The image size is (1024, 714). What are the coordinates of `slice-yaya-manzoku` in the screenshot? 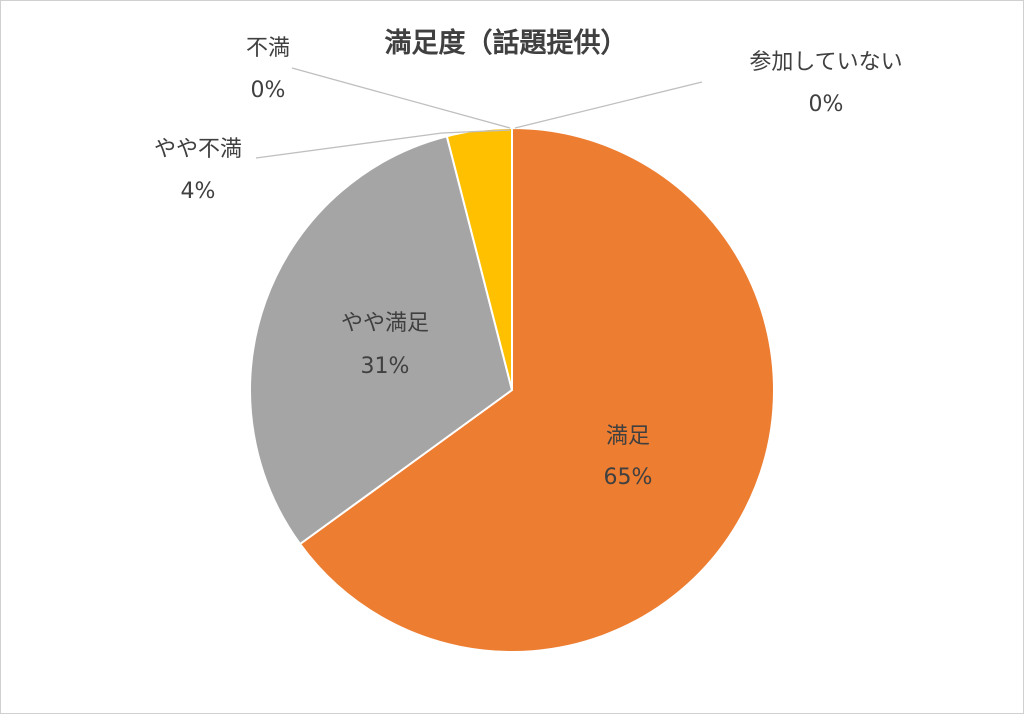 It's located at (381, 340).